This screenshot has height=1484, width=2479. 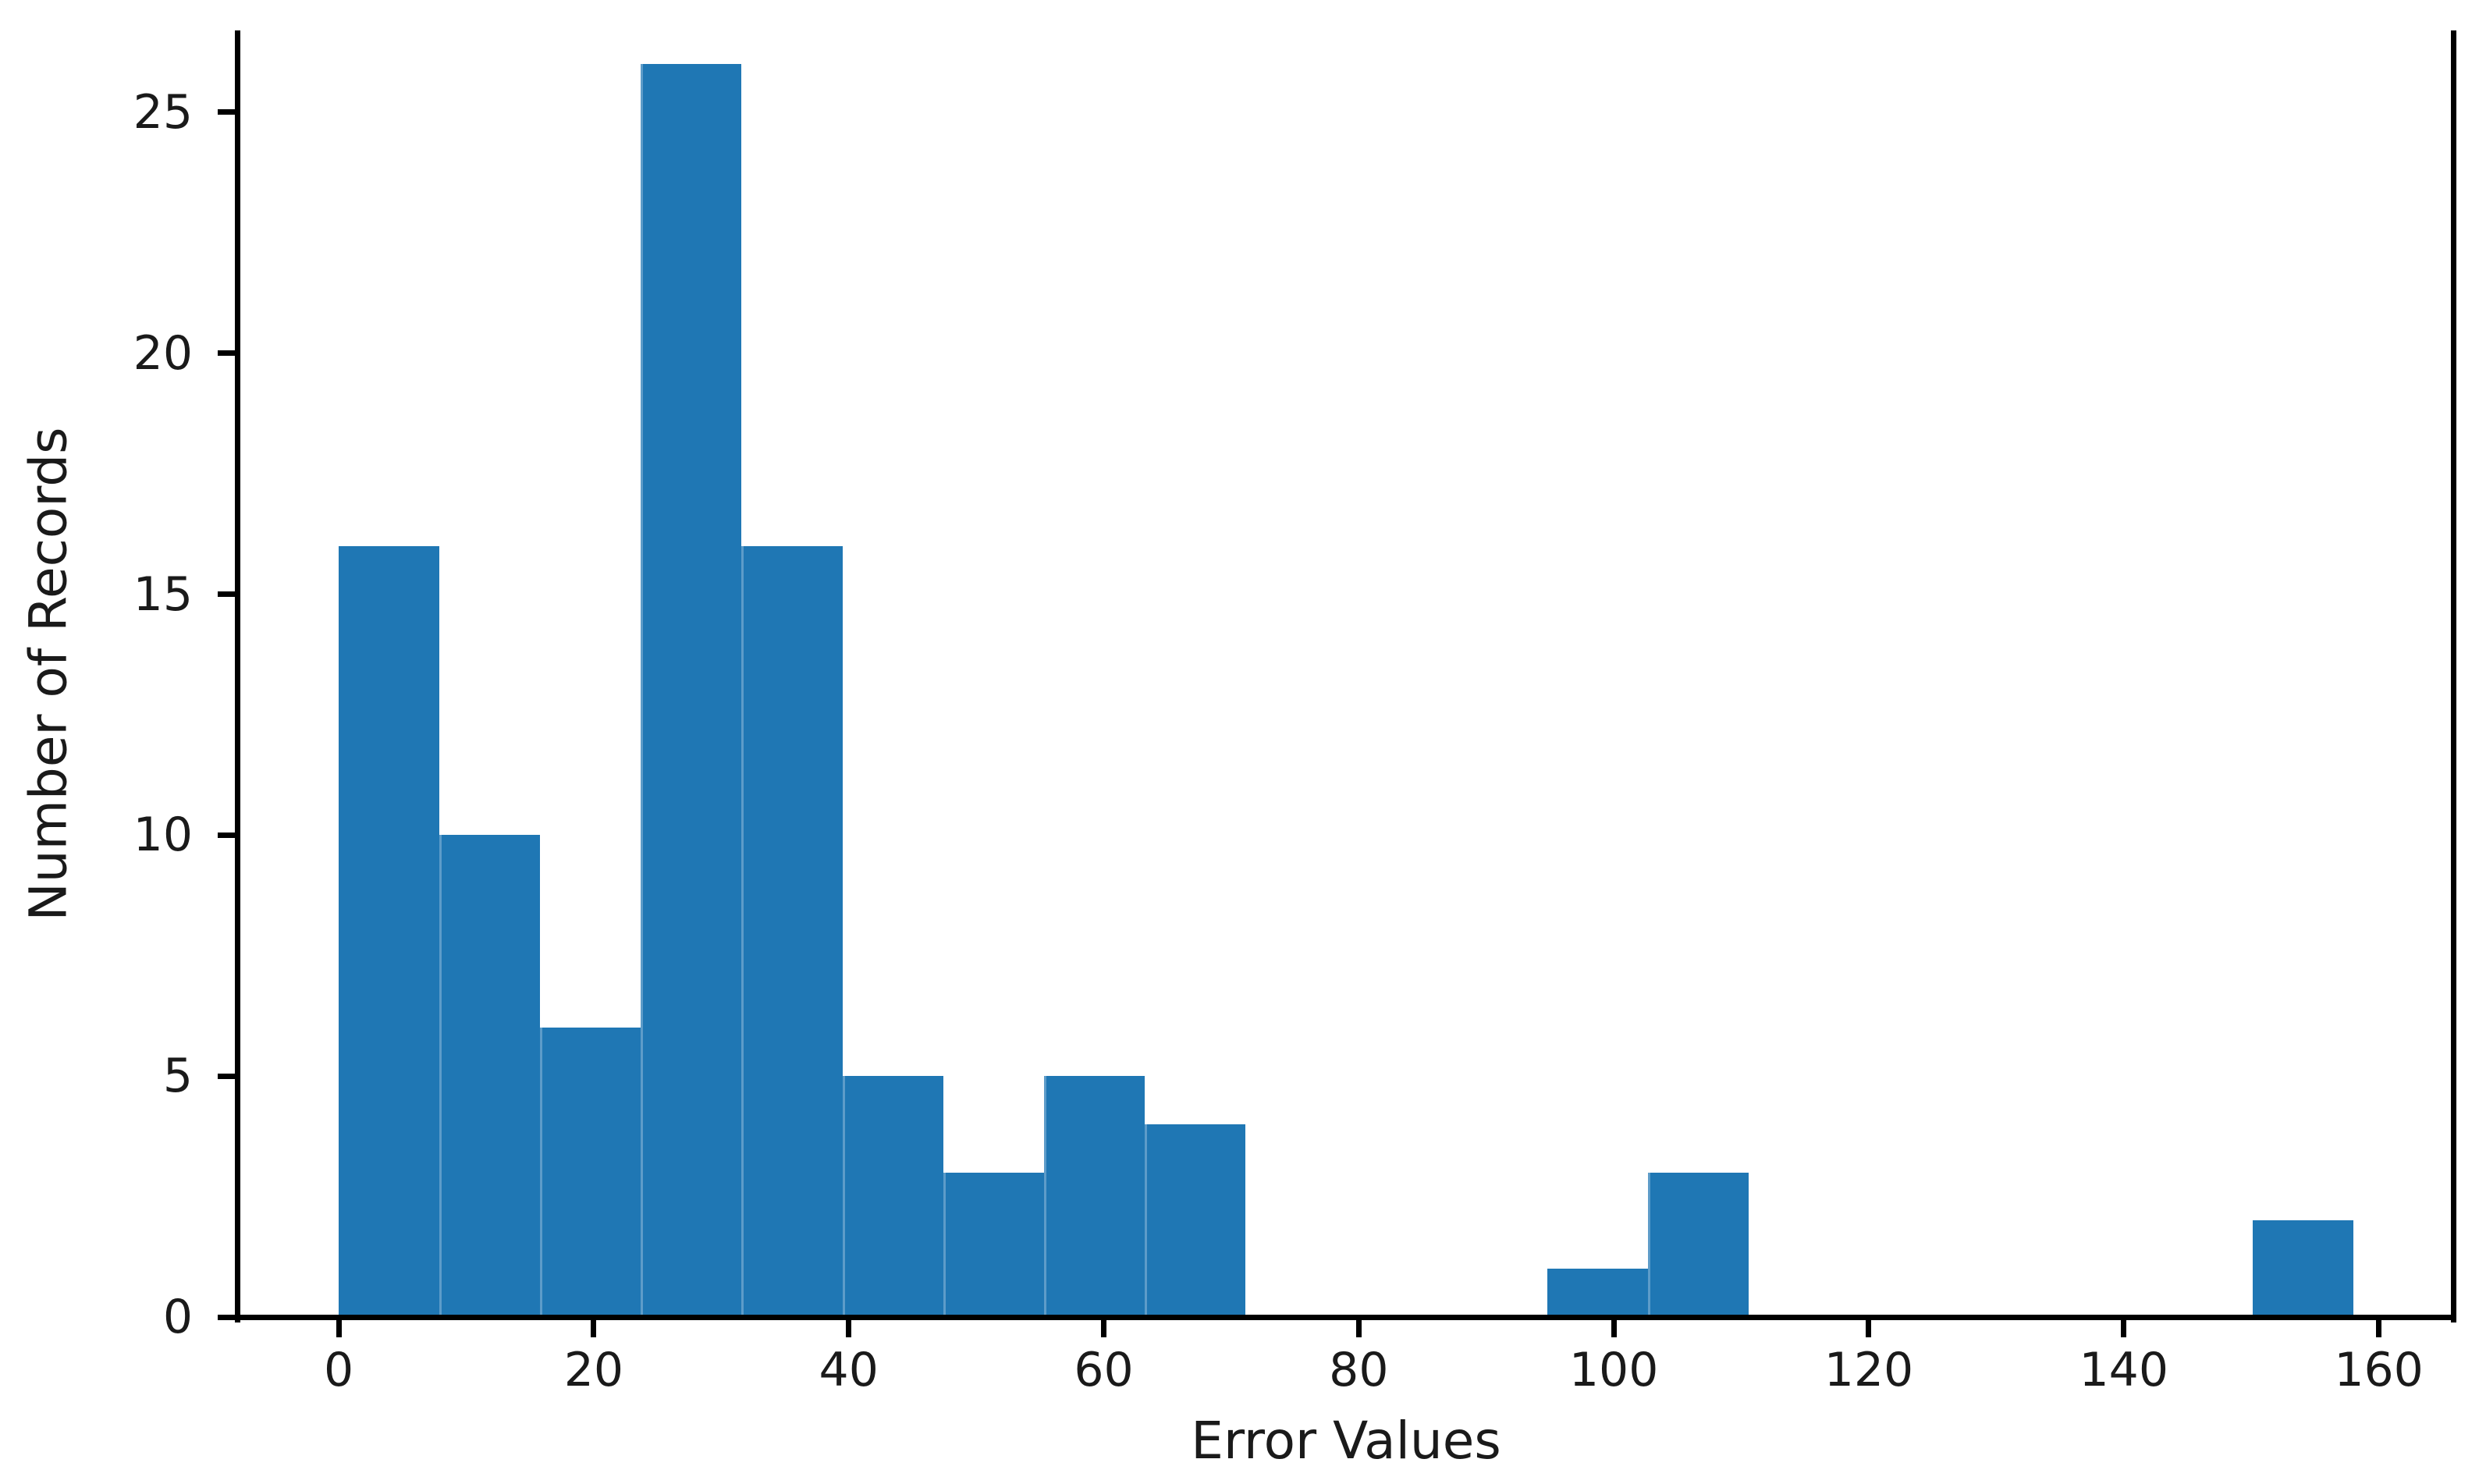 What do you see at coordinates (849, 1370) in the screenshot?
I see `x-tick-label: 40` at bounding box center [849, 1370].